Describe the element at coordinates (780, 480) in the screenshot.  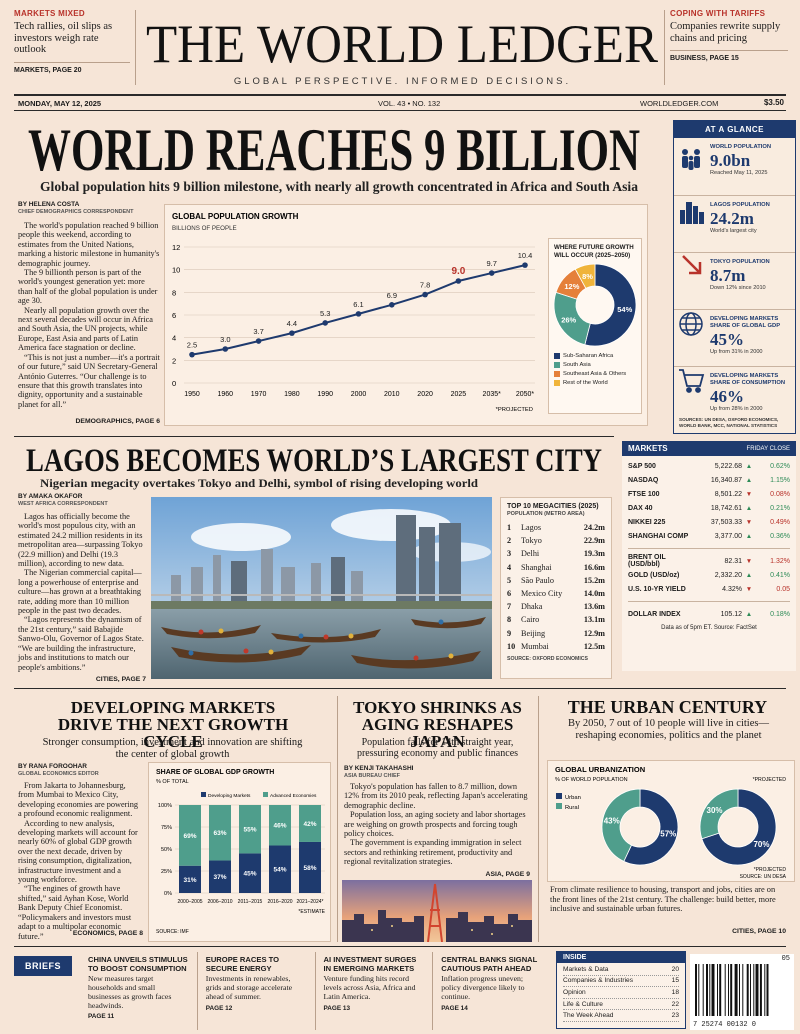
I see `market-change: 1.15%` at that location.